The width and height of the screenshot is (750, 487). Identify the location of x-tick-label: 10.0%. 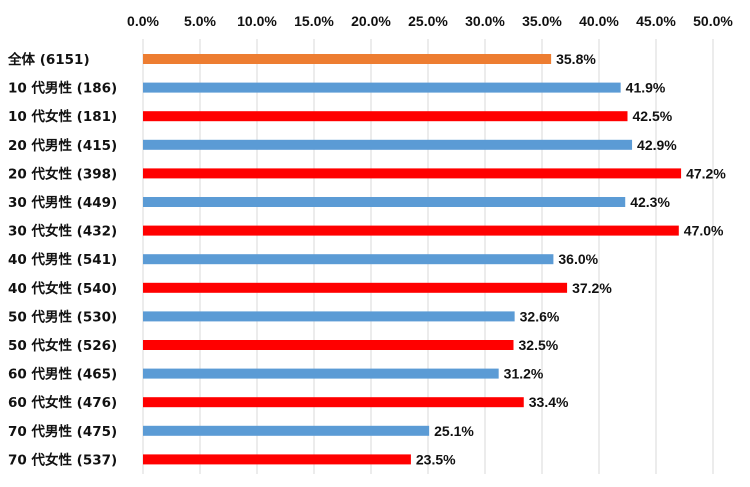
(257, 21).